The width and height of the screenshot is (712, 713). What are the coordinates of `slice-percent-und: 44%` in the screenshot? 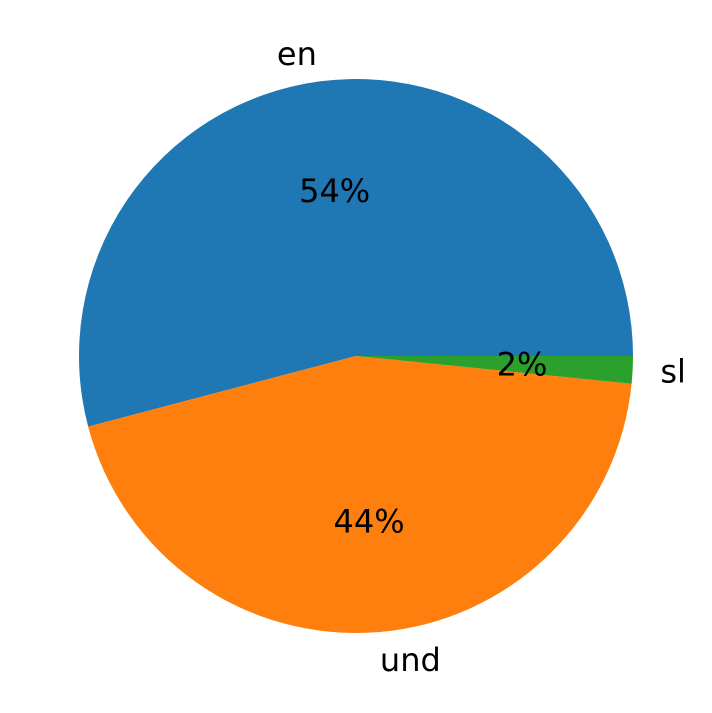 It's located at (368, 522).